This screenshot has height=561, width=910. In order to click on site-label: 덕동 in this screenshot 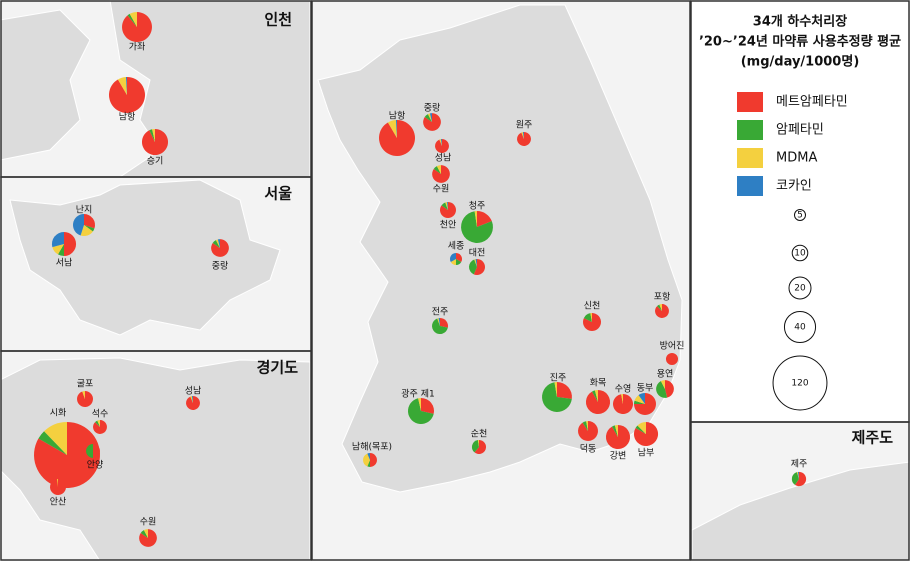, I will do `click(588, 449)`.